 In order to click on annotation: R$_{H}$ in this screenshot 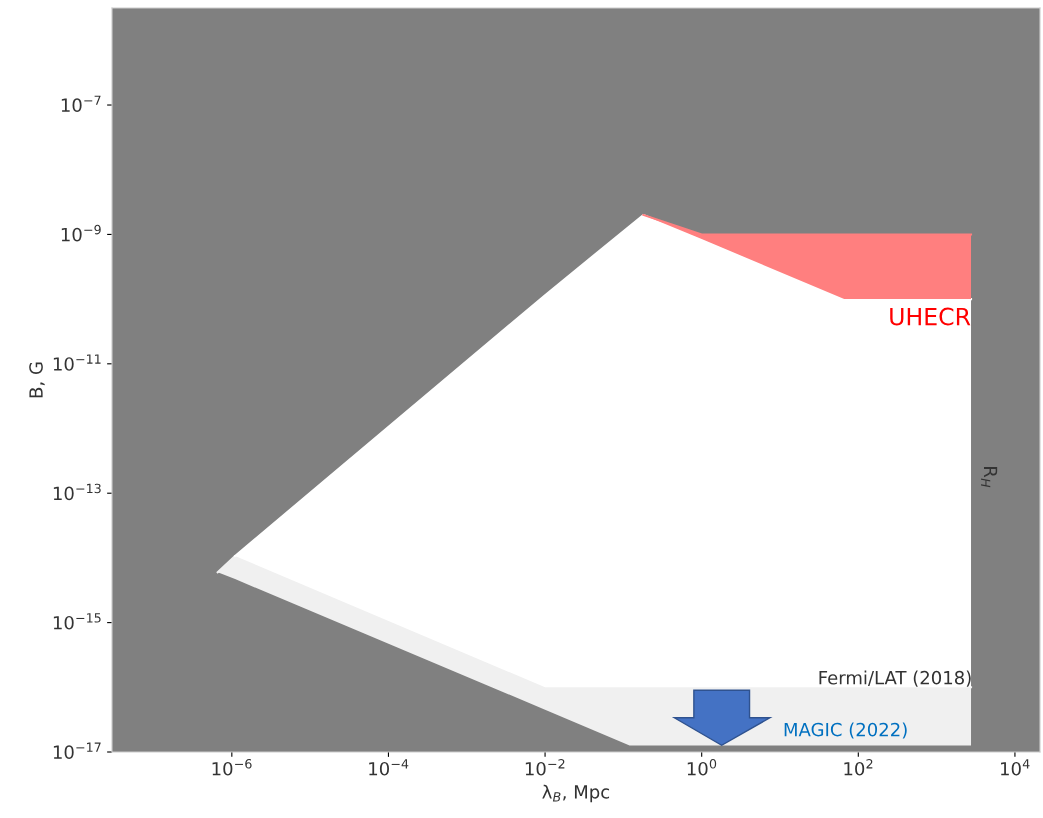, I will do `click(989, 477)`.